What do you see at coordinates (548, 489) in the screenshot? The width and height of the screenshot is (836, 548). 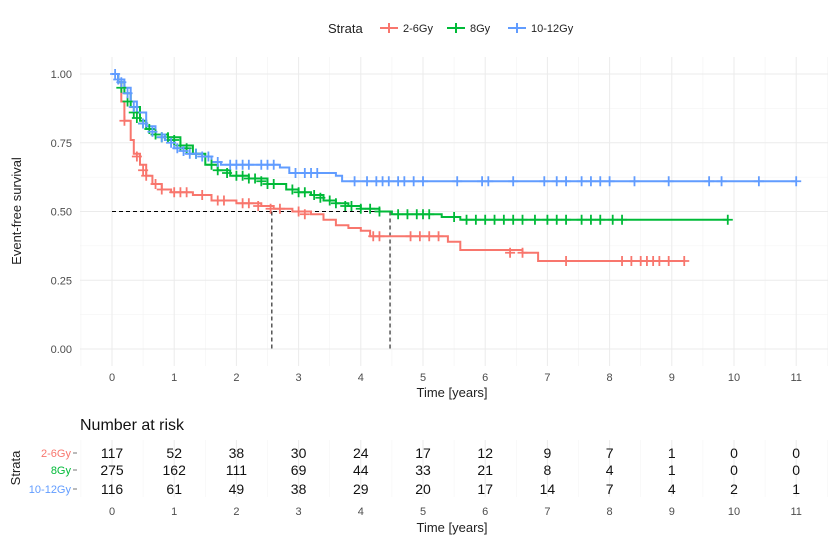 I see `risk-count: 14` at bounding box center [548, 489].